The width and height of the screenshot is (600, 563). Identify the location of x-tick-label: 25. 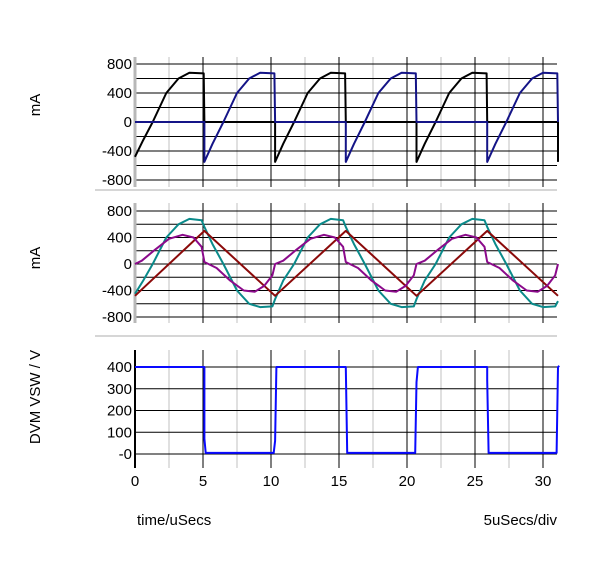
(475, 481).